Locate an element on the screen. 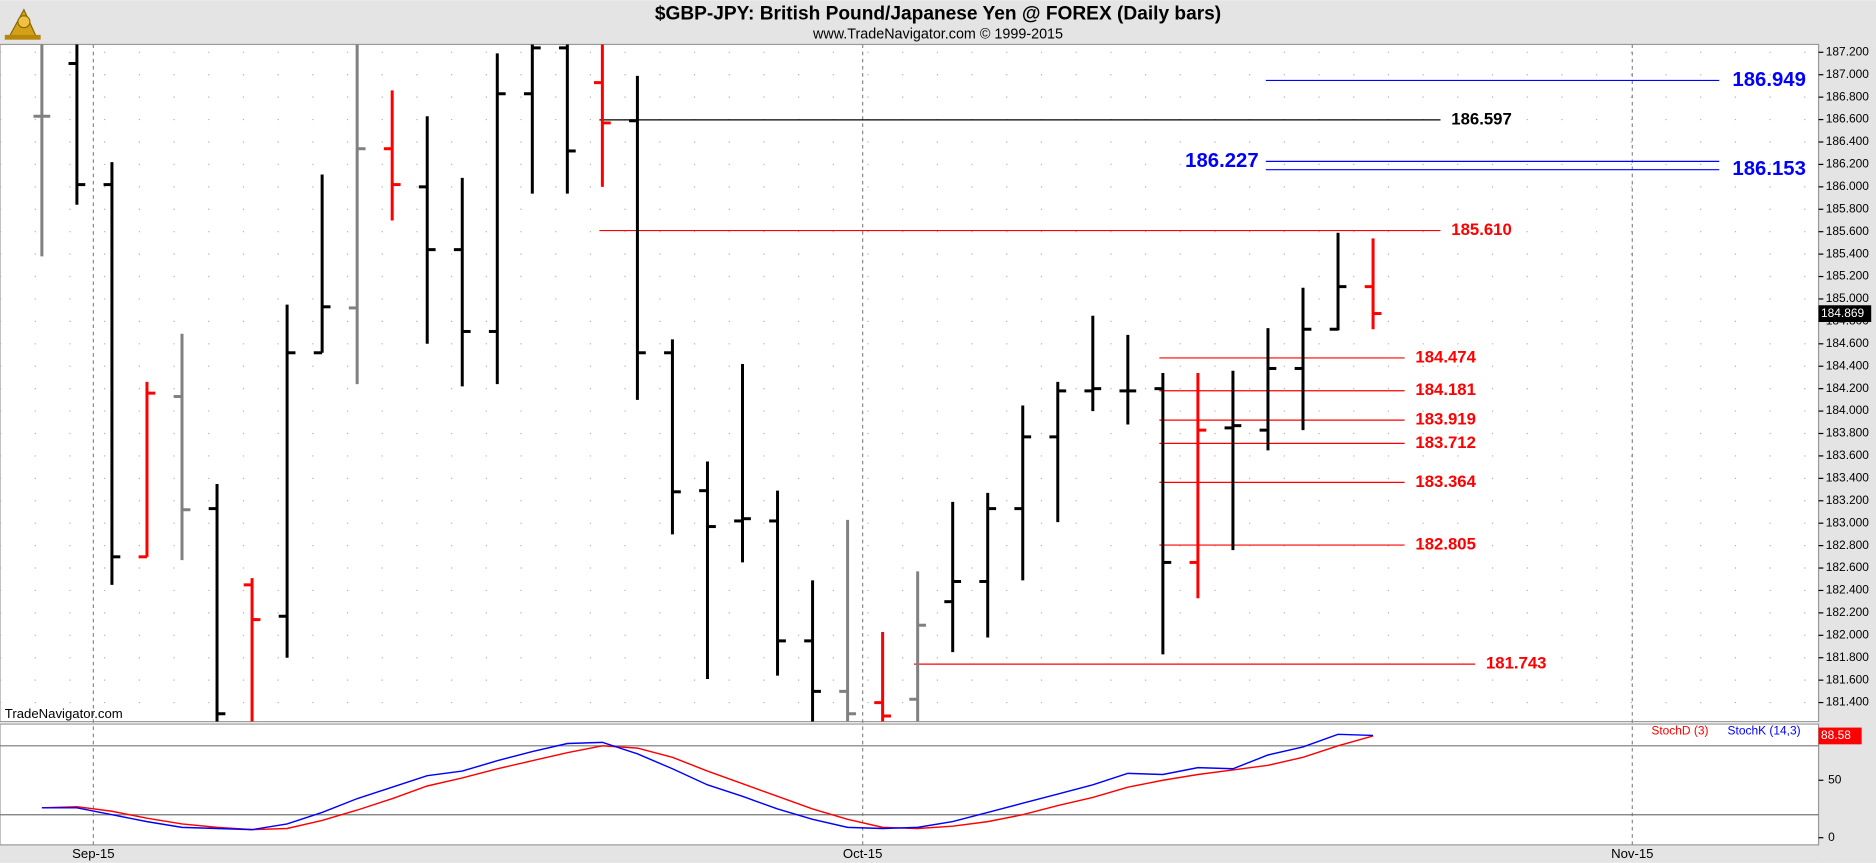 The width and height of the screenshot is (1876, 863). y-tick-label: 185.000 is located at coordinates (1848, 298).